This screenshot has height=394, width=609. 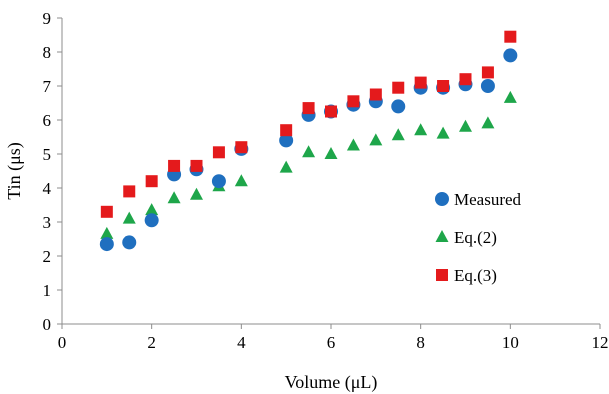 What do you see at coordinates (47, 256) in the screenshot?
I see `y-tick-label: 2` at bounding box center [47, 256].